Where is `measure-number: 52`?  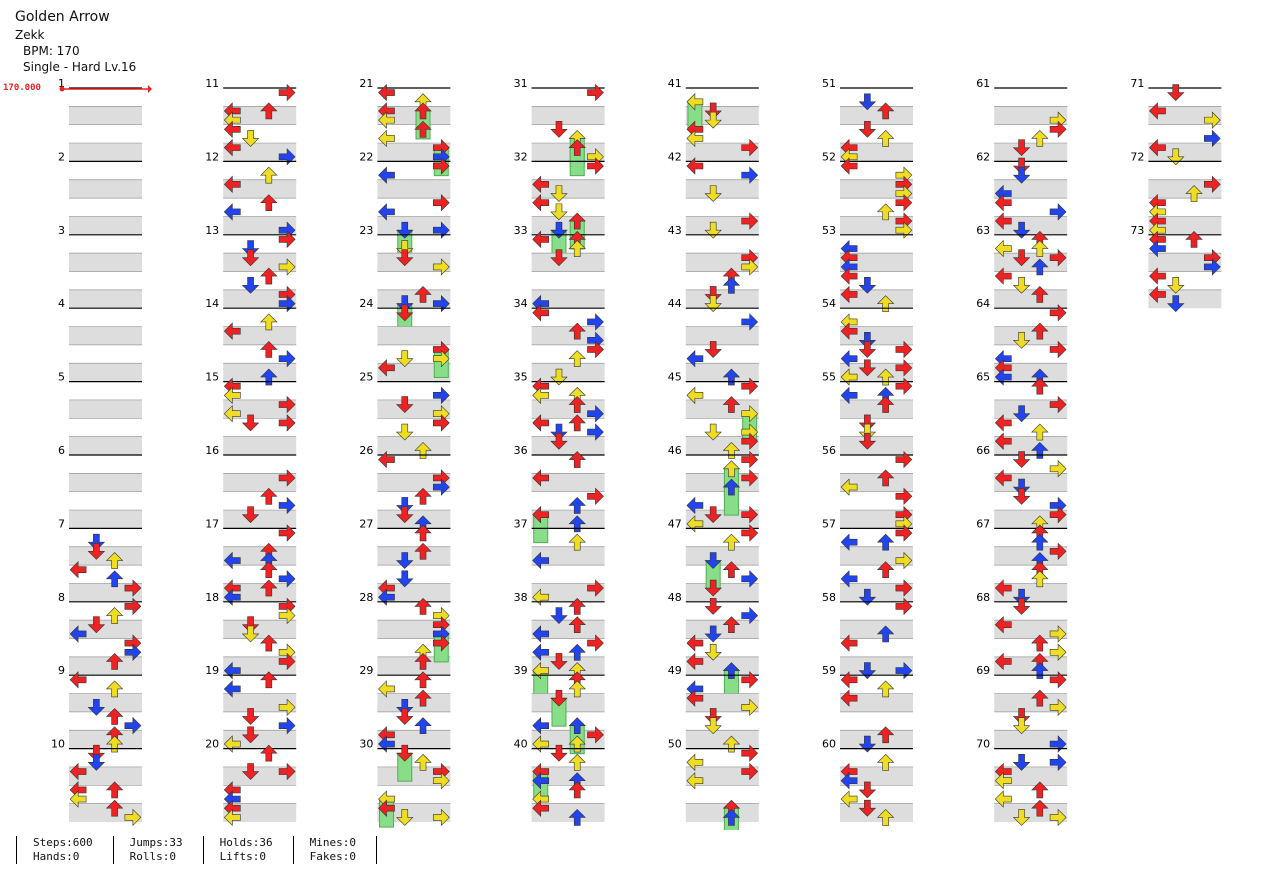
measure-number: 52 is located at coordinates (829, 156).